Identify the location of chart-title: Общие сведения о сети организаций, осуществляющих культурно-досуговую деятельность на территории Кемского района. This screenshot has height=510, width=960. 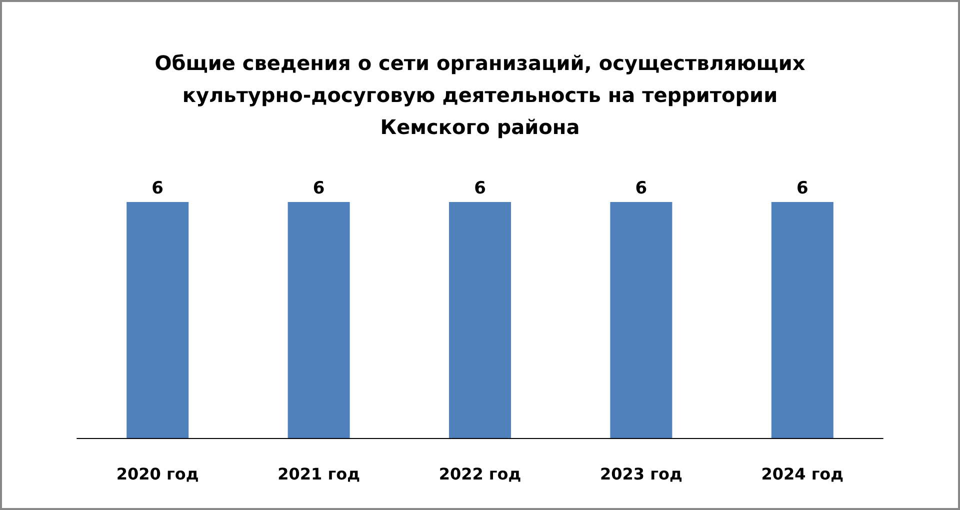
(480, 95).